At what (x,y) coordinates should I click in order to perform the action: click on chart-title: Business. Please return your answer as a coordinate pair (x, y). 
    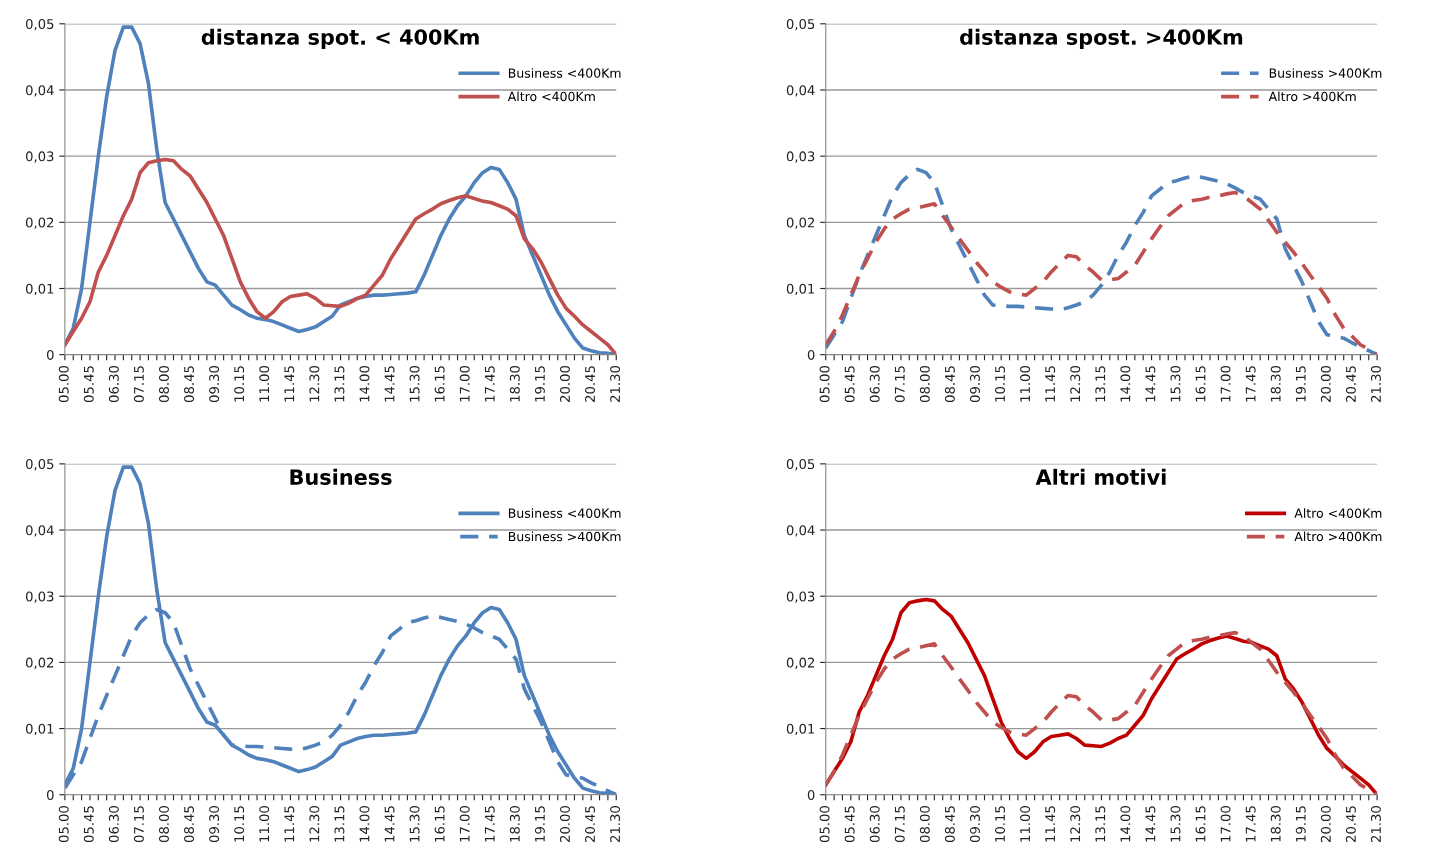
    Looking at the image, I should click on (341, 476).